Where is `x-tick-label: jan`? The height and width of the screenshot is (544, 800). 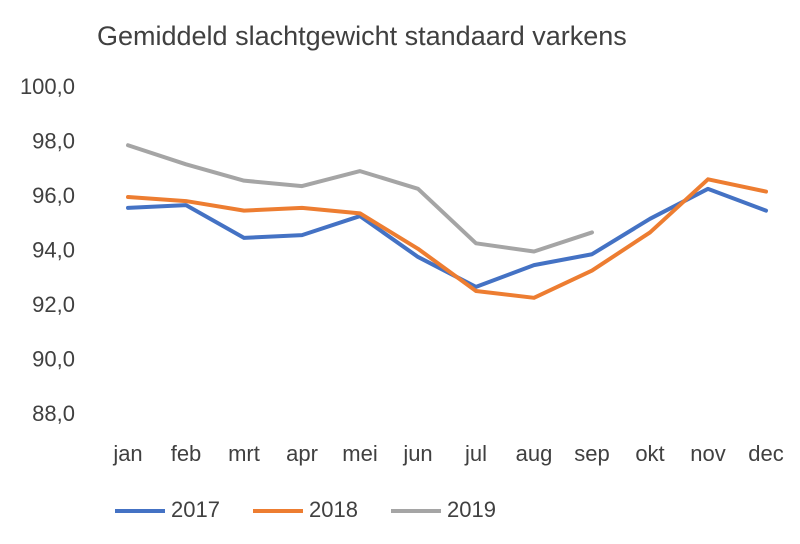
x-tick-label: jan is located at coordinates (127, 453).